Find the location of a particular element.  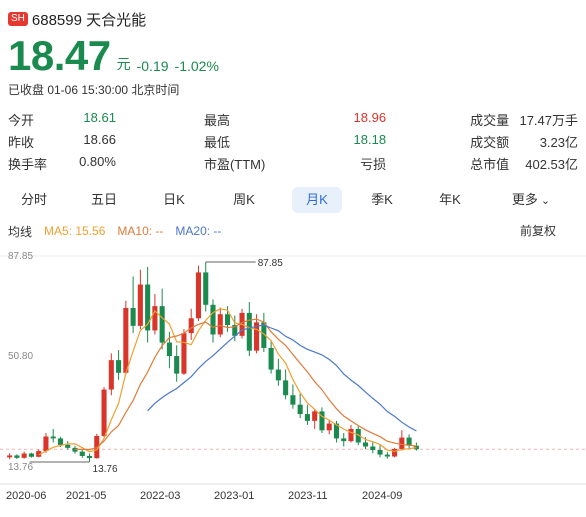

stat-cell: 市盈(TTM) 亏损 is located at coordinates (295, 163).